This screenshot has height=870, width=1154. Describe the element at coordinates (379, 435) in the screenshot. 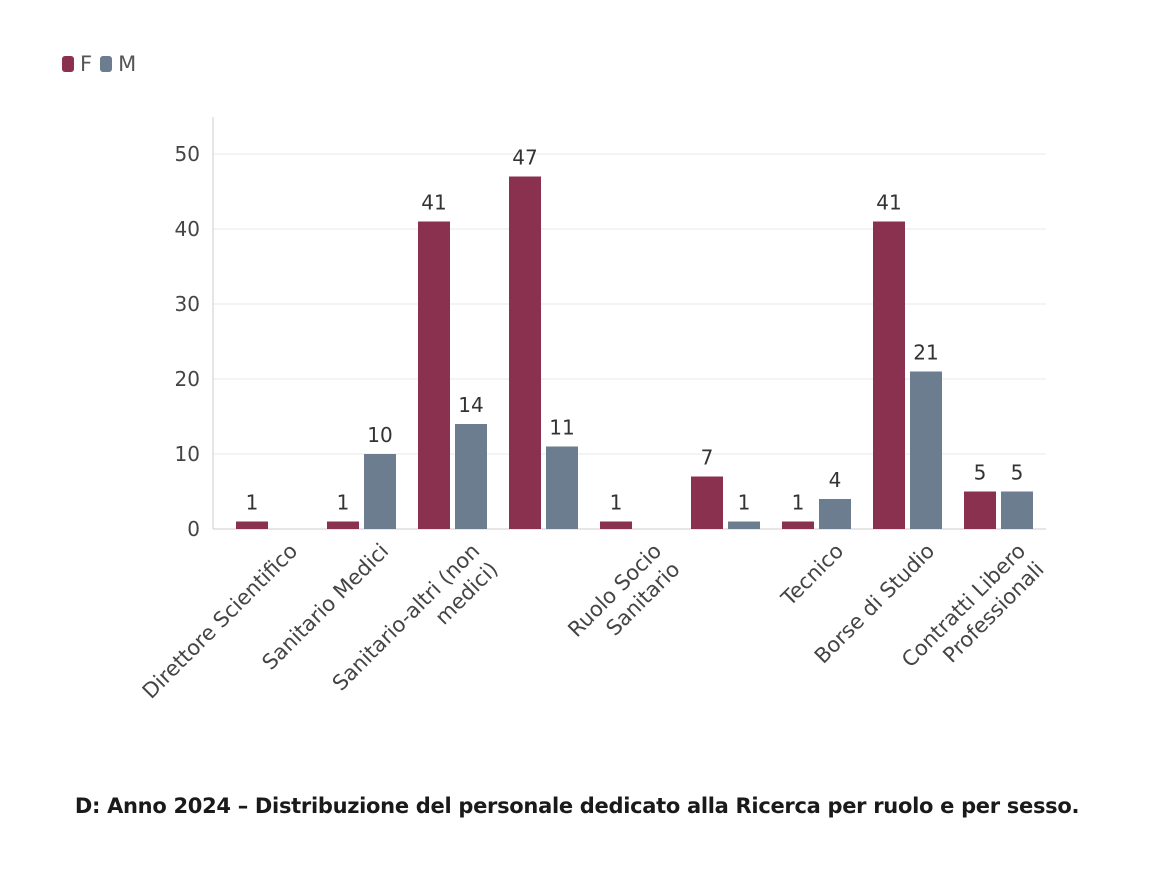

I see `data-label-m-1: 10` at that location.